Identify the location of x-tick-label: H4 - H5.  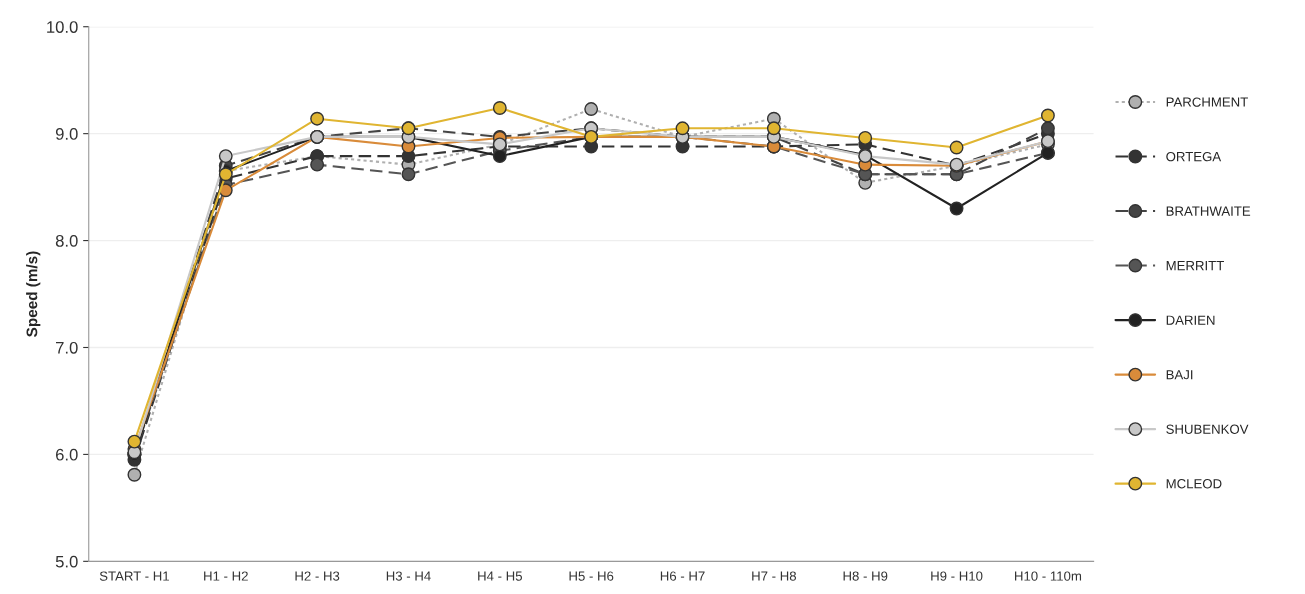
(500, 576).